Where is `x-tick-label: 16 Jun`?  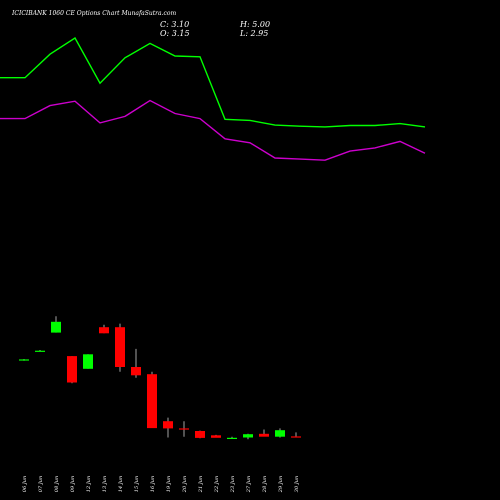 x-tick-label: 16 Jun is located at coordinates (153, 484).